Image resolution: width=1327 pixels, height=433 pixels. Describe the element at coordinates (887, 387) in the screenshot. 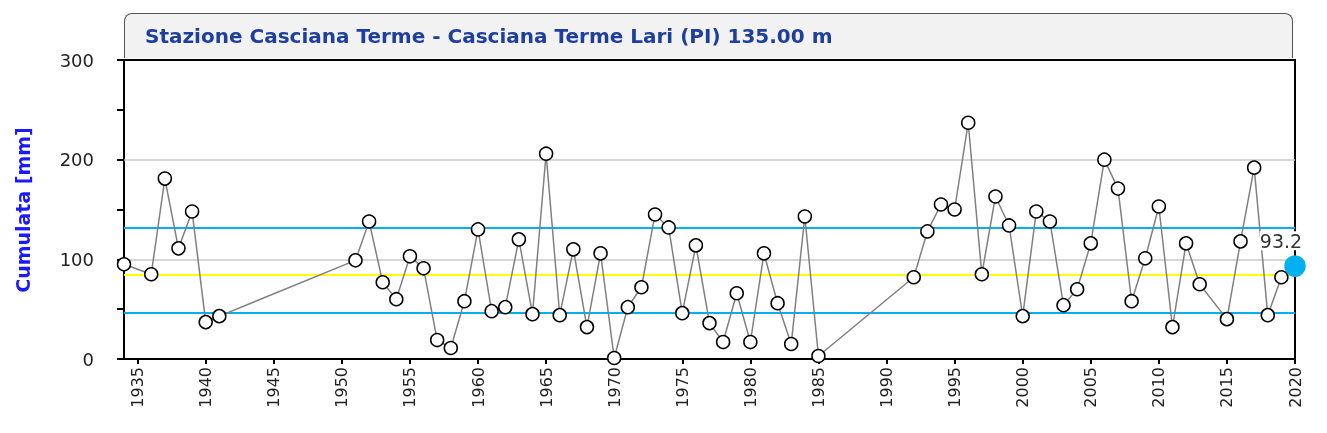

I see `x-tick-label: 1990` at that location.